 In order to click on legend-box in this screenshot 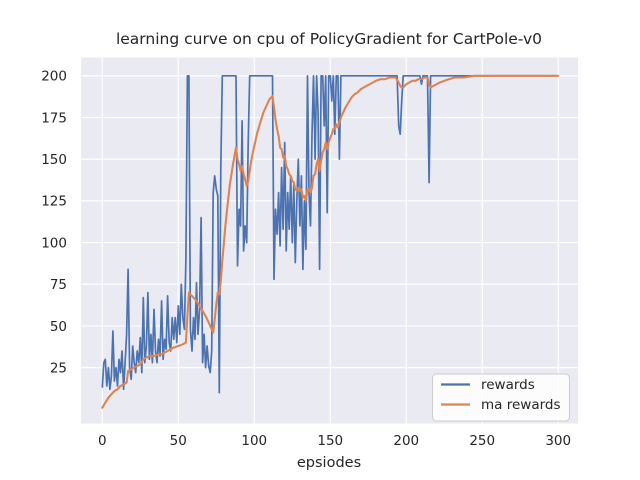, I will do `click(501, 397)`.